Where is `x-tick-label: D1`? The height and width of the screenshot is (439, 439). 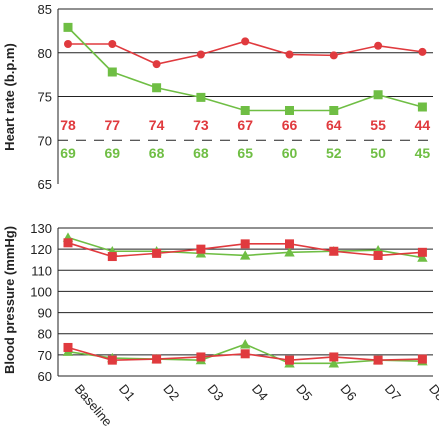 x-tick-label: D1 is located at coordinates (127, 392).